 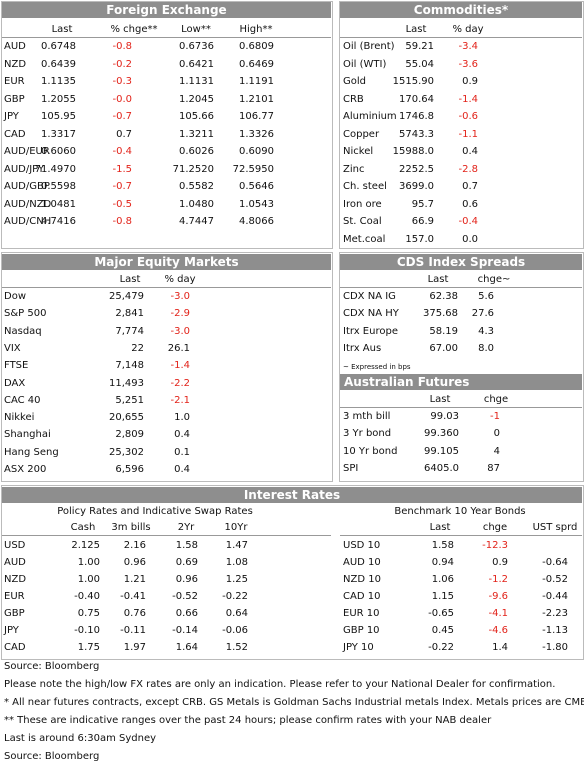 I want to click on row-label: Oil (WTI), so click(x=365, y=64).